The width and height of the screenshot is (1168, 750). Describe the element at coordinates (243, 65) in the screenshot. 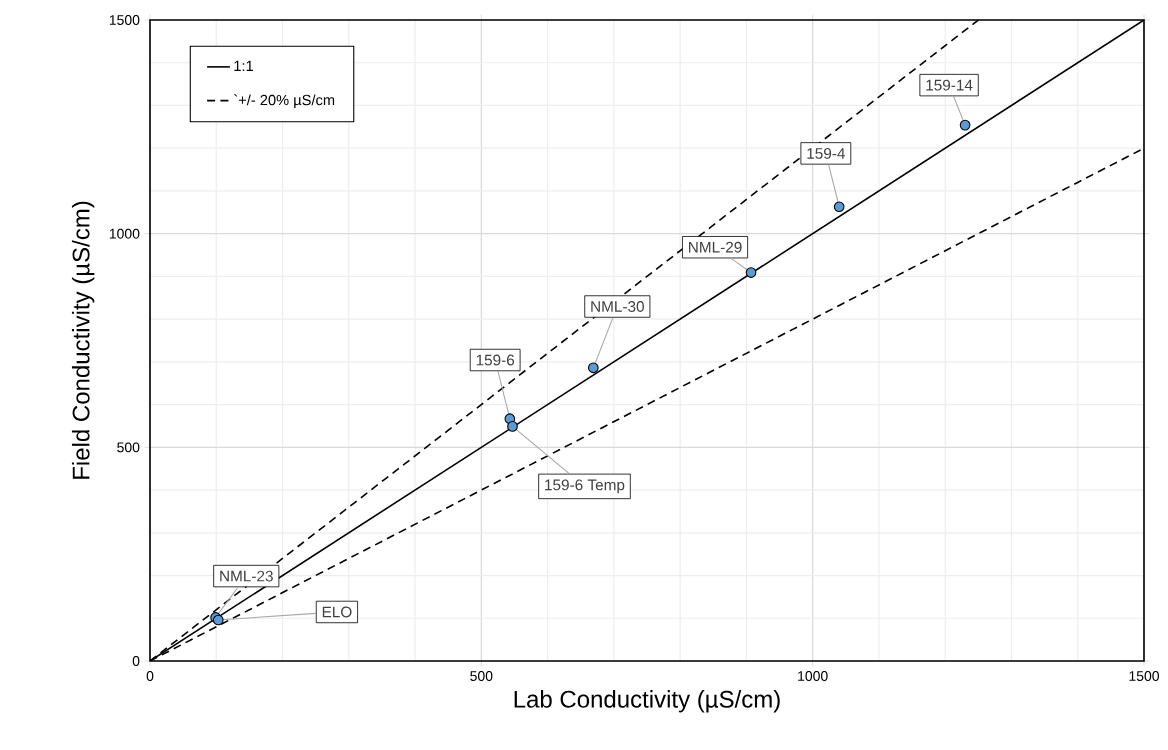

I see `legend-label: 1:1` at that location.